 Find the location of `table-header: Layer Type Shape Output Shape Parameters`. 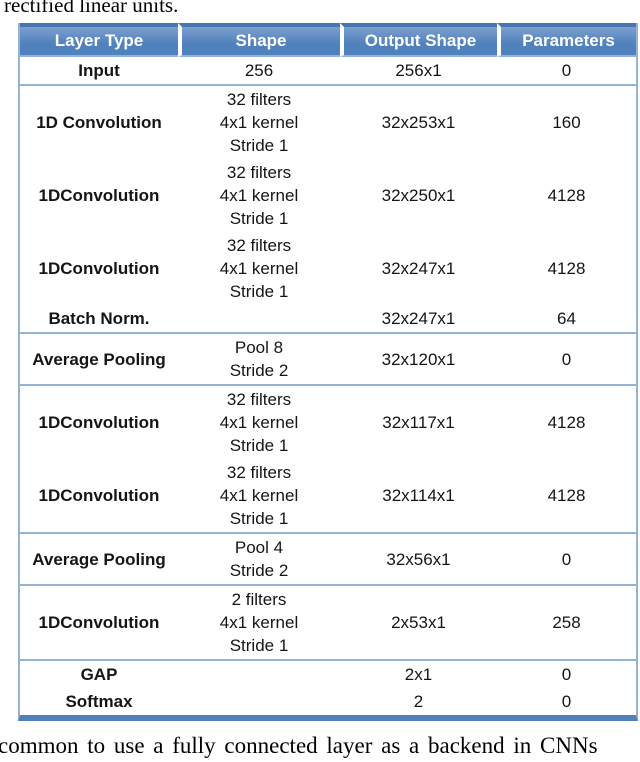

table-header: Layer Type Shape Output Shape Parameters is located at coordinates (328, 40).